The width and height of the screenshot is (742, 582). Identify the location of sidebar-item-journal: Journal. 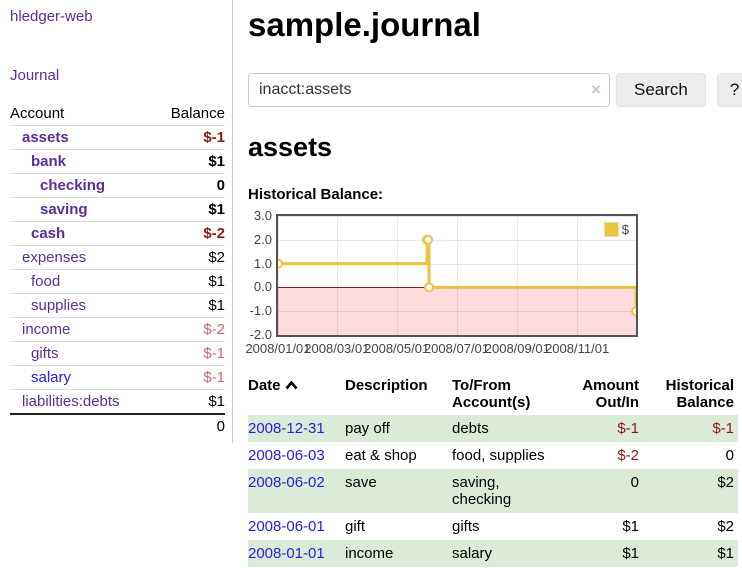
(35, 75).